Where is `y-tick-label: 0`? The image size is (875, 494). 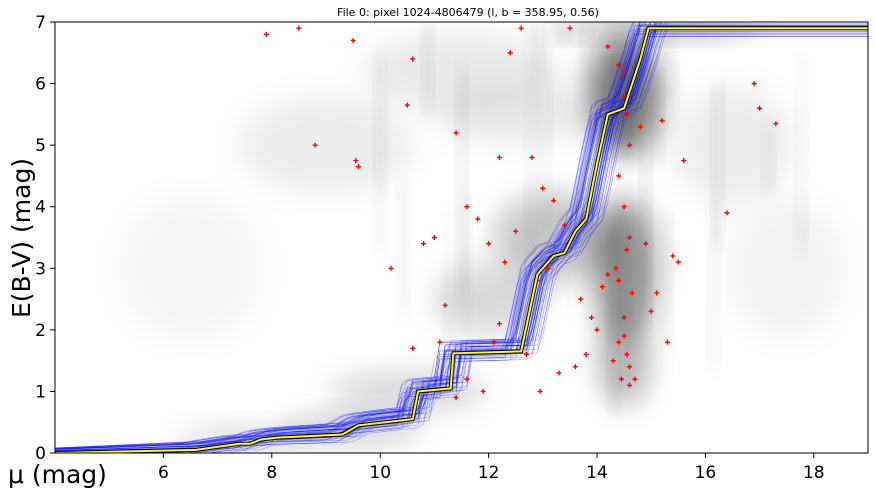
y-tick-label: 0 is located at coordinates (40, 454).